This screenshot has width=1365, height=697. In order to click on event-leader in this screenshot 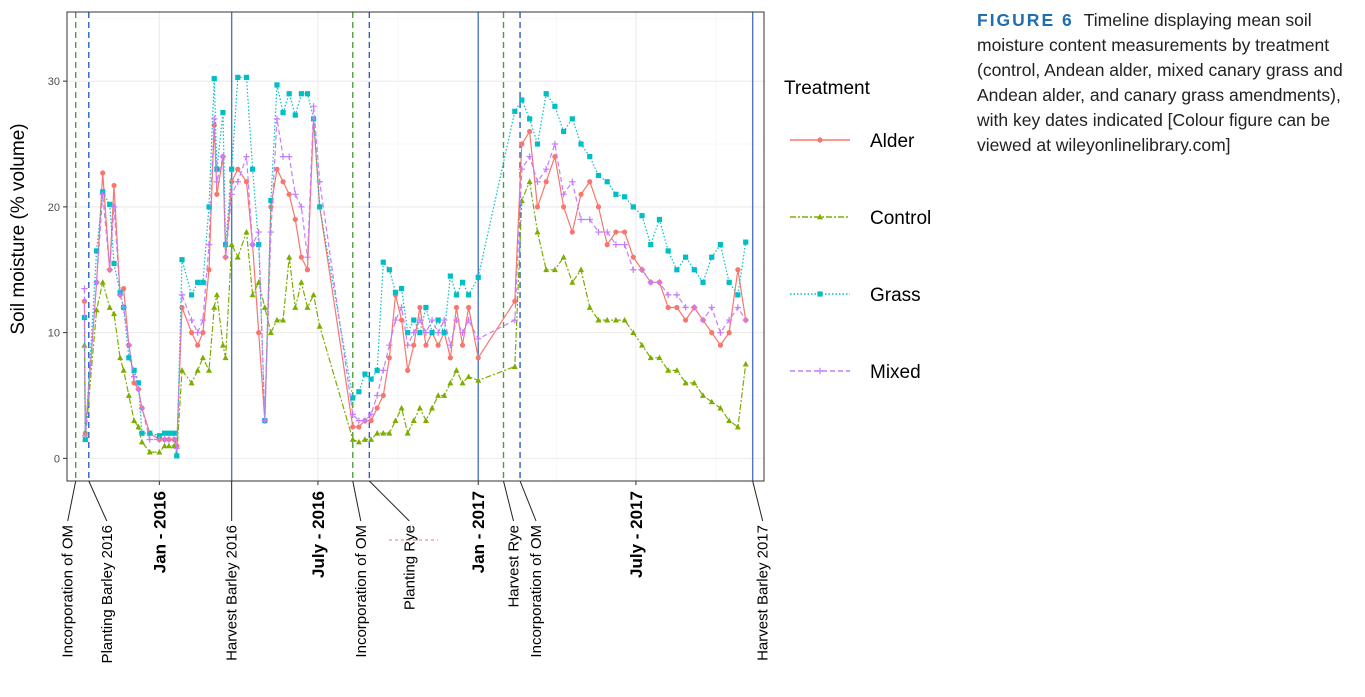, I will do `click(98, 501)`.